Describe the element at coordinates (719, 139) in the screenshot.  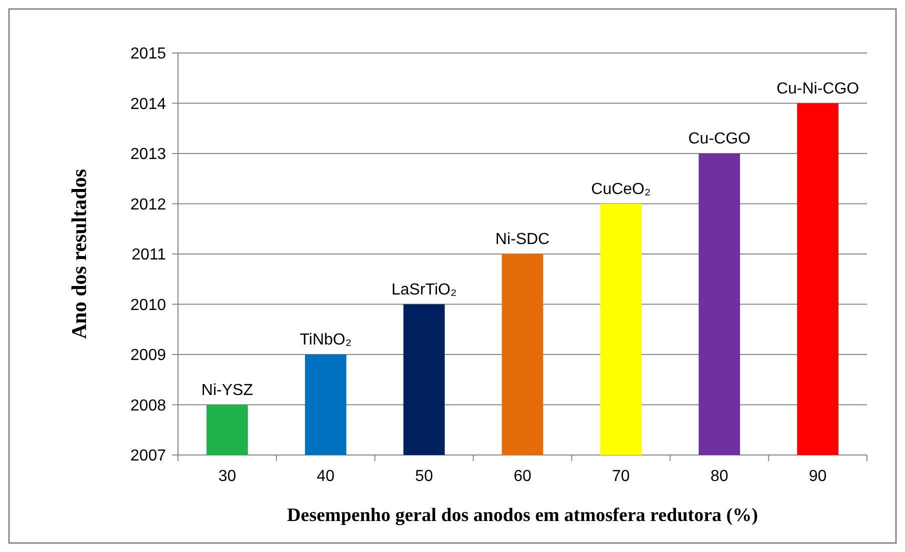
I see `annotation: Cu-CGO` at that location.